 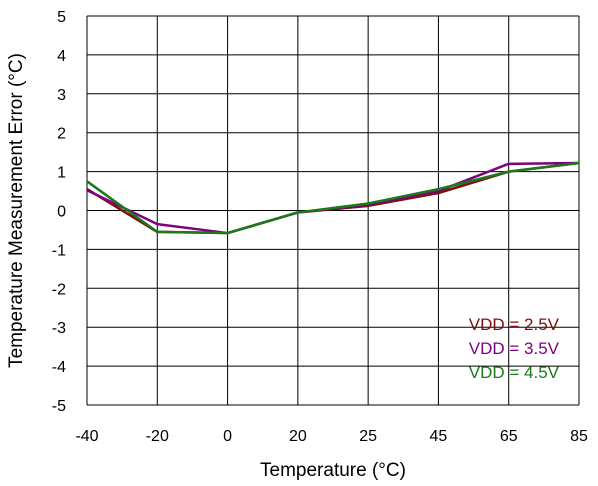 I want to click on x-tick-label: 65, so click(x=509, y=436).